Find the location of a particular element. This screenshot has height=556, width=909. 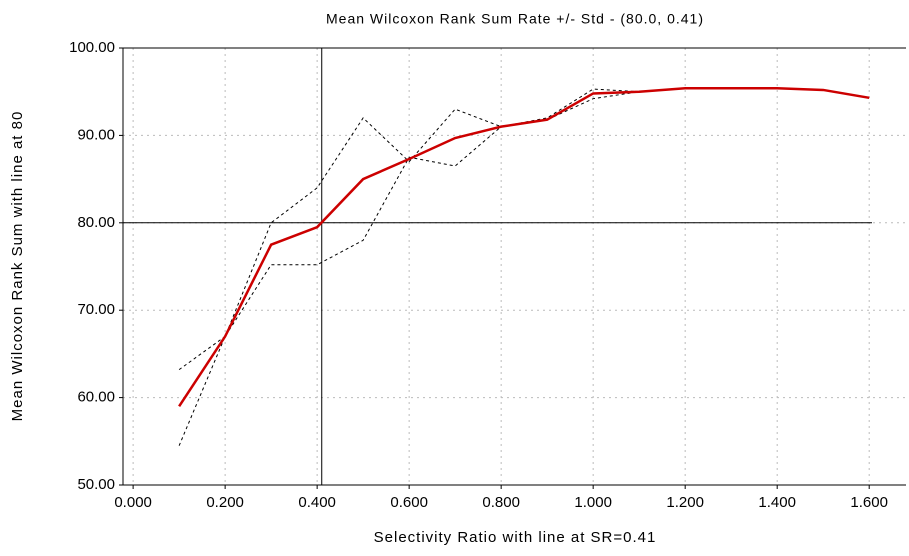

y-tick-label: 50.00 is located at coordinates (96, 484).